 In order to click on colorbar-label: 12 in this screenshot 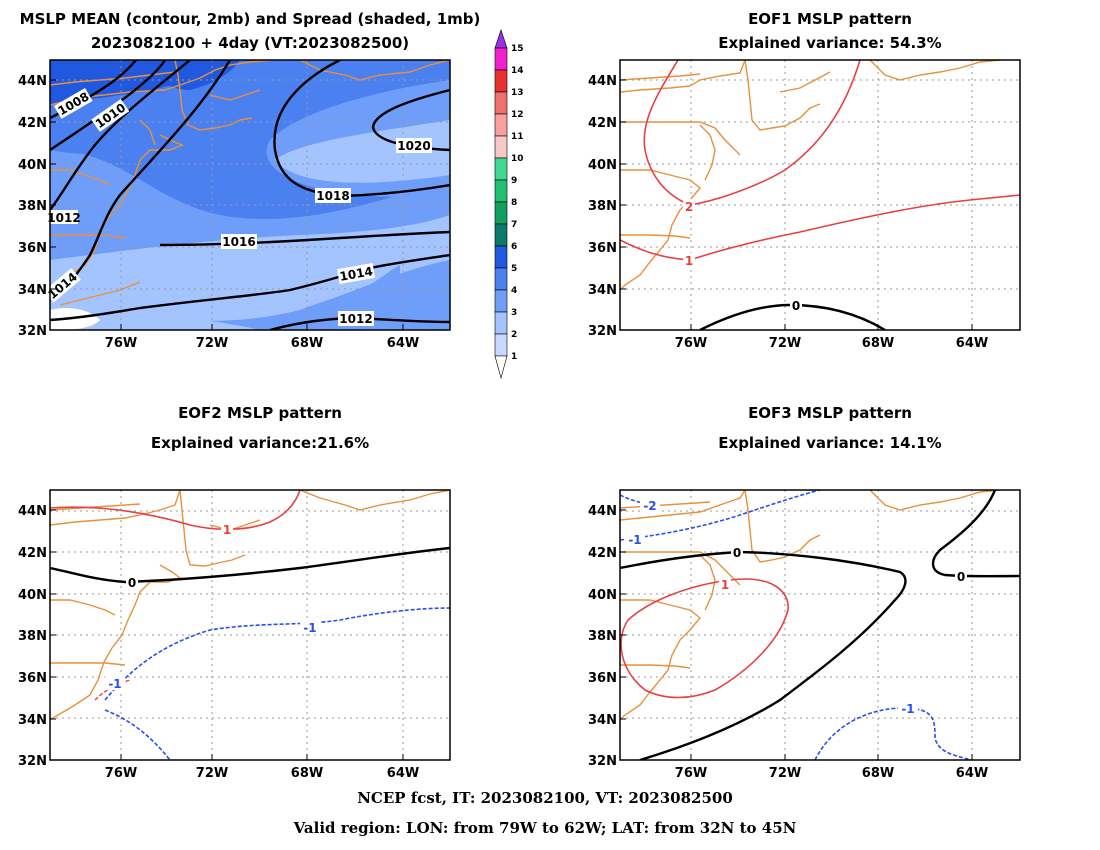, I will do `click(517, 115)`.